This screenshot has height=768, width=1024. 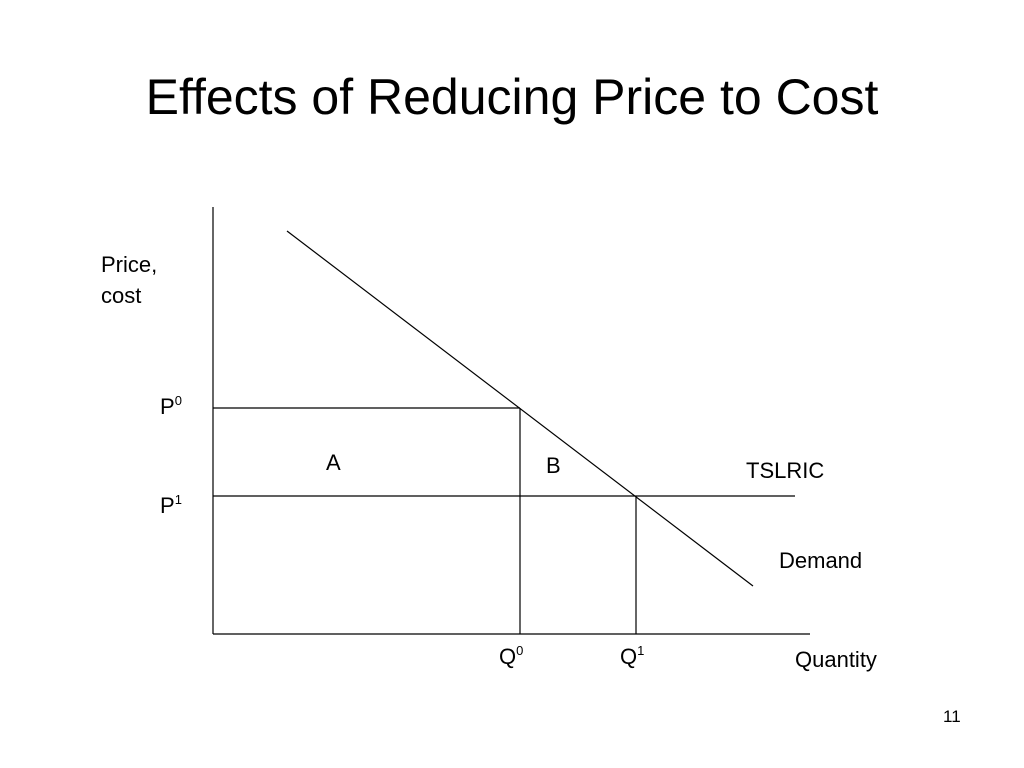 I want to click on page-number: 11, so click(x=952, y=716).